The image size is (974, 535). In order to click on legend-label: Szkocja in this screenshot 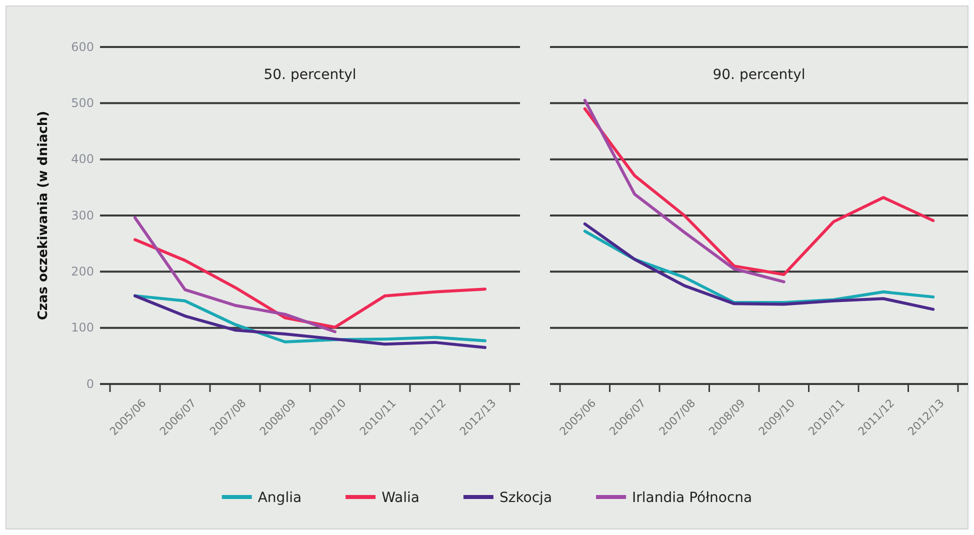, I will do `click(525, 498)`.